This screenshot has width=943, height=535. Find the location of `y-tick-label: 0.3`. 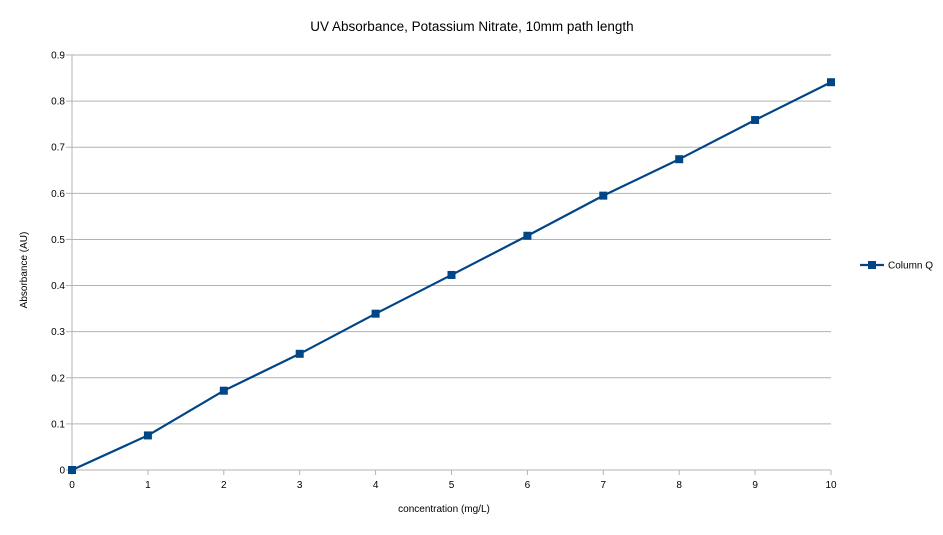

y-tick-label: 0.3 is located at coordinates (58, 332).